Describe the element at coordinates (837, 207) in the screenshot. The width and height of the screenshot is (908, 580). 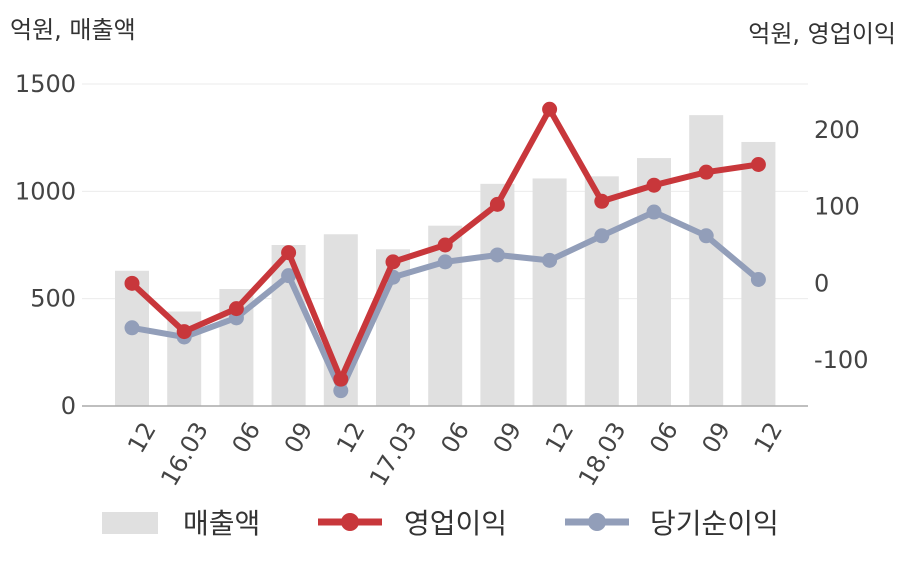
I see `right-tick-label: 100` at that location.